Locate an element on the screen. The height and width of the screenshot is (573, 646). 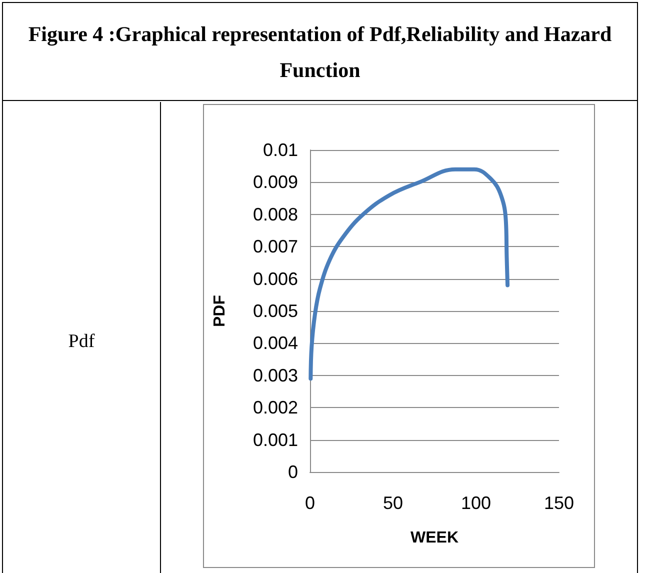
line-series is located at coordinates (409, 274).